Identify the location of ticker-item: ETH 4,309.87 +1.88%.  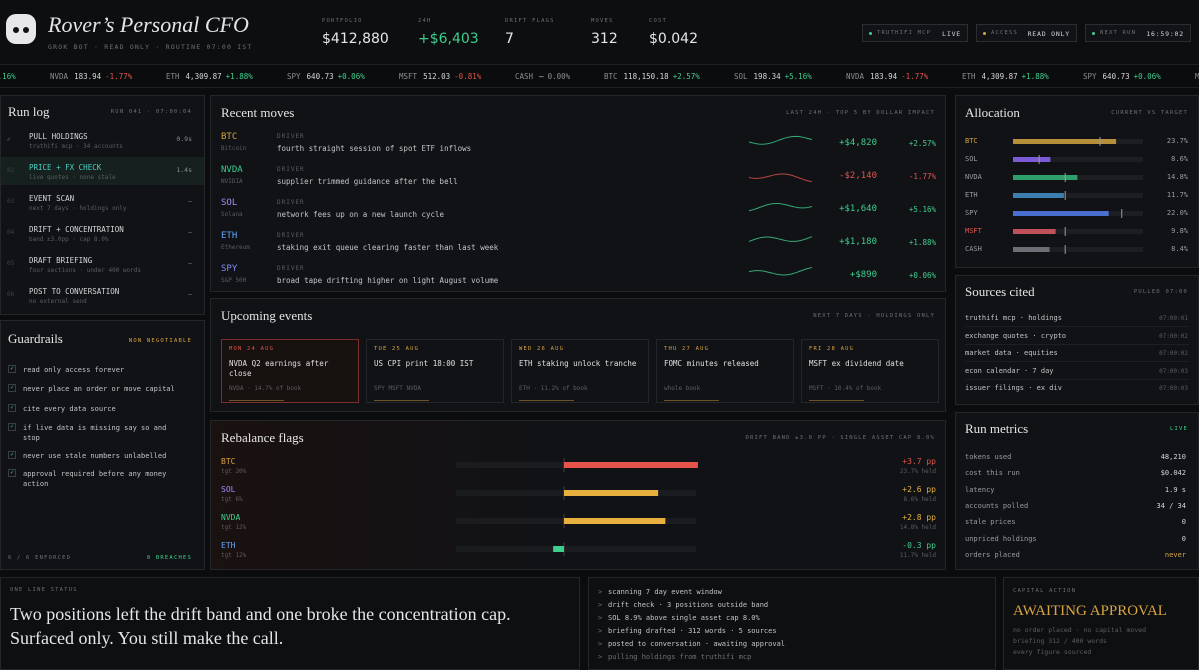
(1005, 76).